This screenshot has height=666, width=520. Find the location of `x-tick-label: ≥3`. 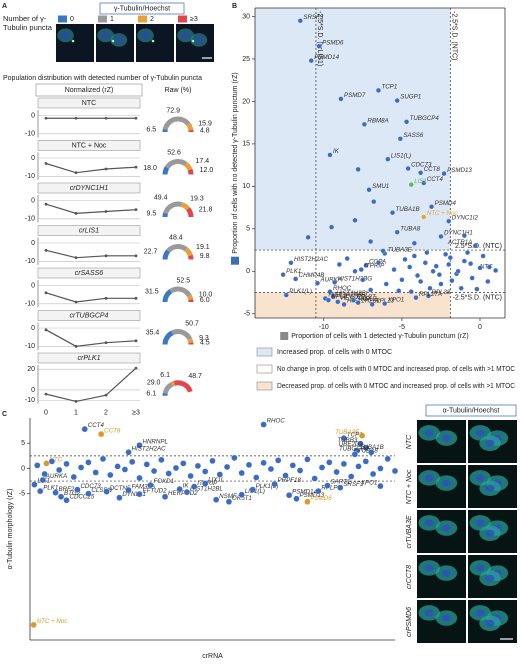

x-tick-label: ≥3 is located at coordinates (136, 412).